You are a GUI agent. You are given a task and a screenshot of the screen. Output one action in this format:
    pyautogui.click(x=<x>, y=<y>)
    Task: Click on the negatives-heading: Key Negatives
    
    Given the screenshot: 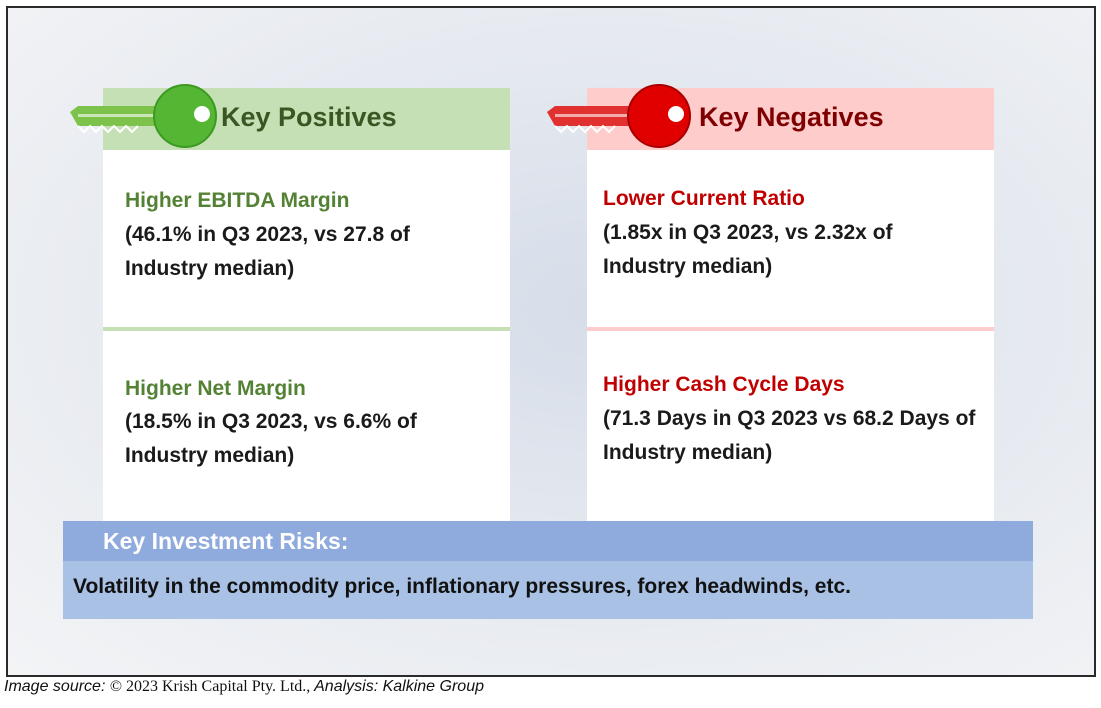 What is the action you would take?
    pyautogui.click(x=791, y=117)
    